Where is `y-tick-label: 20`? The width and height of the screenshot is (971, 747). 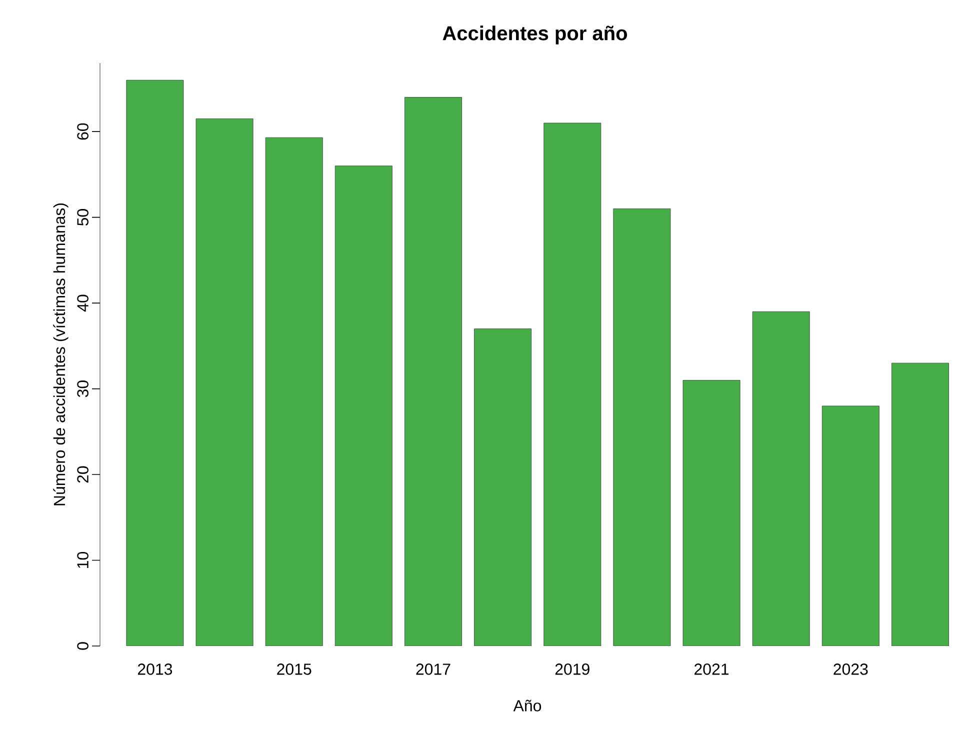 y-tick-label: 20 is located at coordinates (82, 474).